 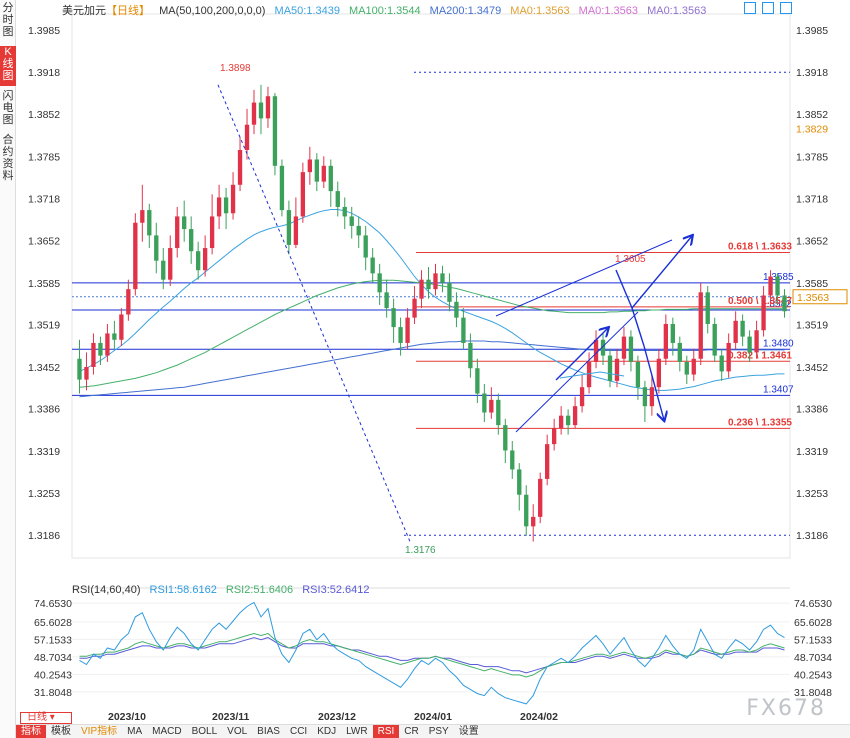 What do you see at coordinates (812, 536) in the screenshot?
I see `y-tick-right: 1.3186` at bounding box center [812, 536].